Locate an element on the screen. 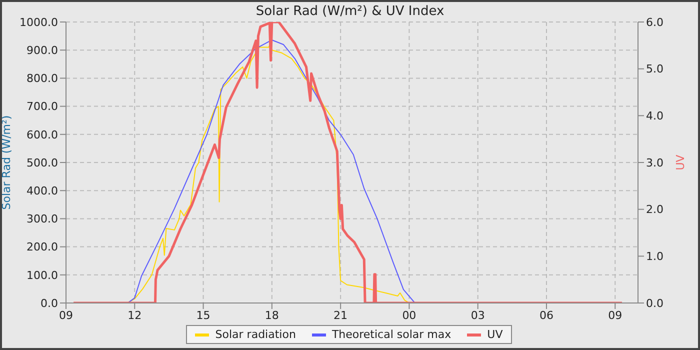 The height and width of the screenshot is (350, 700). y-tick-label: 600.0 is located at coordinates (42, 135).